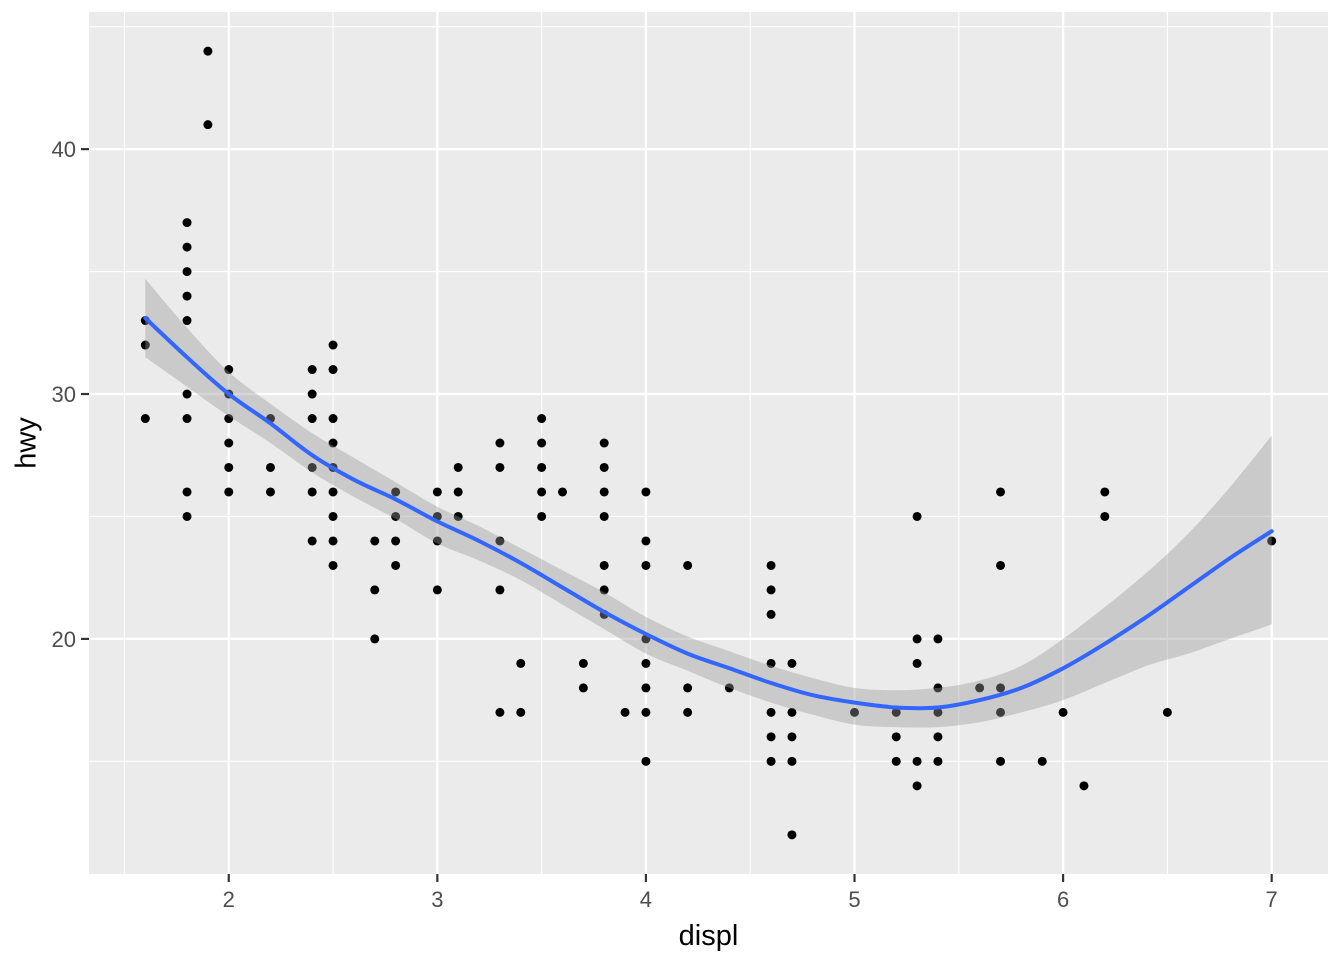  Describe the element at coordinates (708, 936) in the screenshot. I see `x-axis-title: displ` at that location.